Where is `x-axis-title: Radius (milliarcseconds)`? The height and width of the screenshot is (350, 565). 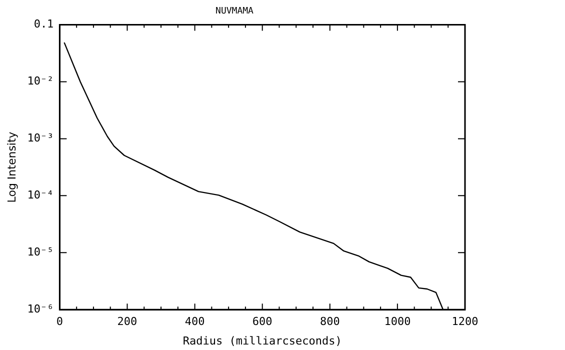 x-axis-title: Radius (milliarcseconds) is located at coordinates (262, 341).